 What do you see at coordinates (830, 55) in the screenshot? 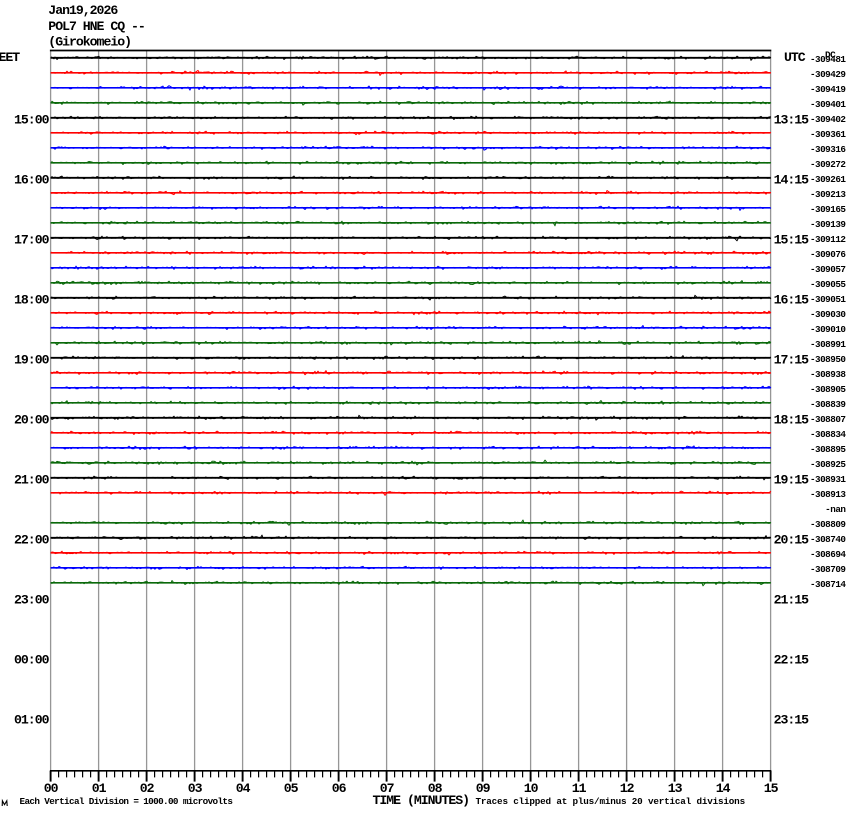
I see `svg-text: DC` at bounding box center [830, 55].